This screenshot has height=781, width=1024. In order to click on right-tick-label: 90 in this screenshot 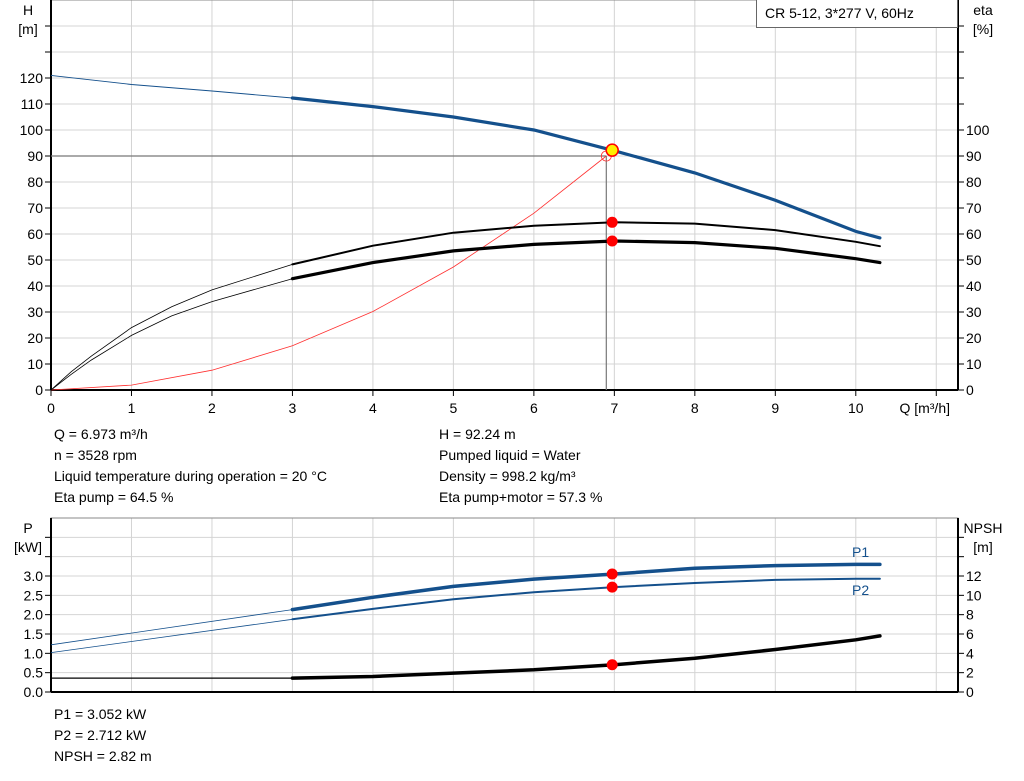, I will do `click(974, 156)`.